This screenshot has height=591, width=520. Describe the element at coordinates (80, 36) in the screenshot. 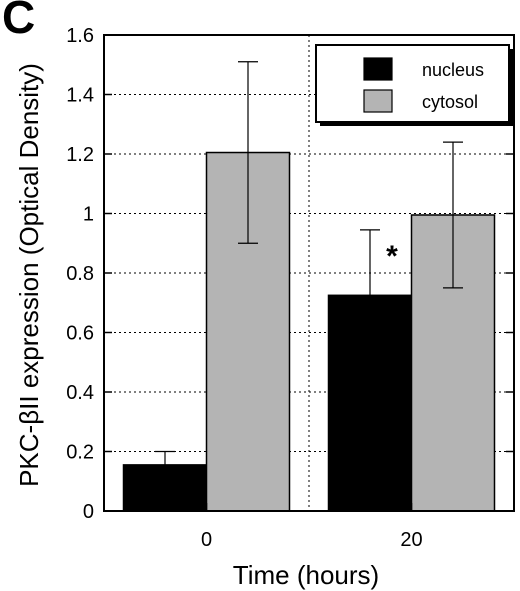

I see `y-tick-label: 1.6` at that location.